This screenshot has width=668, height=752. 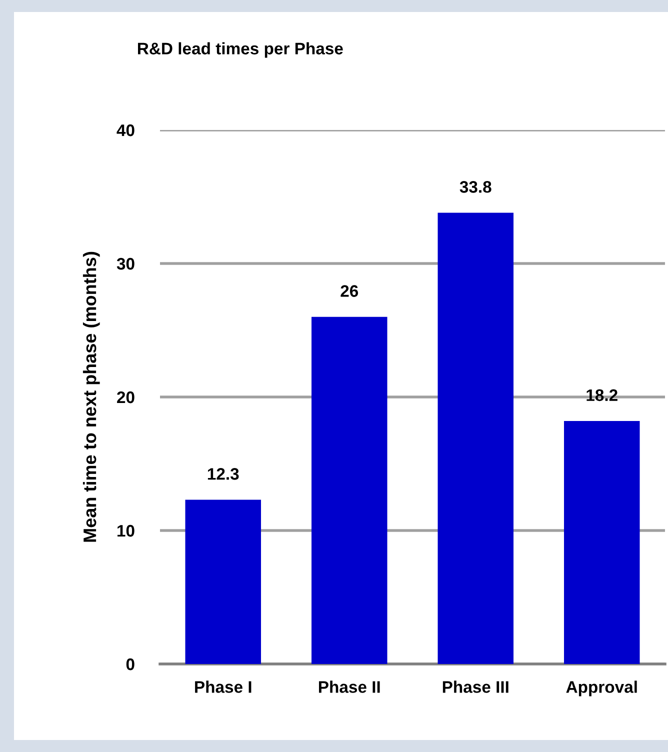 What do you see at coordinates (223, 474) in the screenshot?
I see `data-label: 12.3` at bounding box center [223, 474].